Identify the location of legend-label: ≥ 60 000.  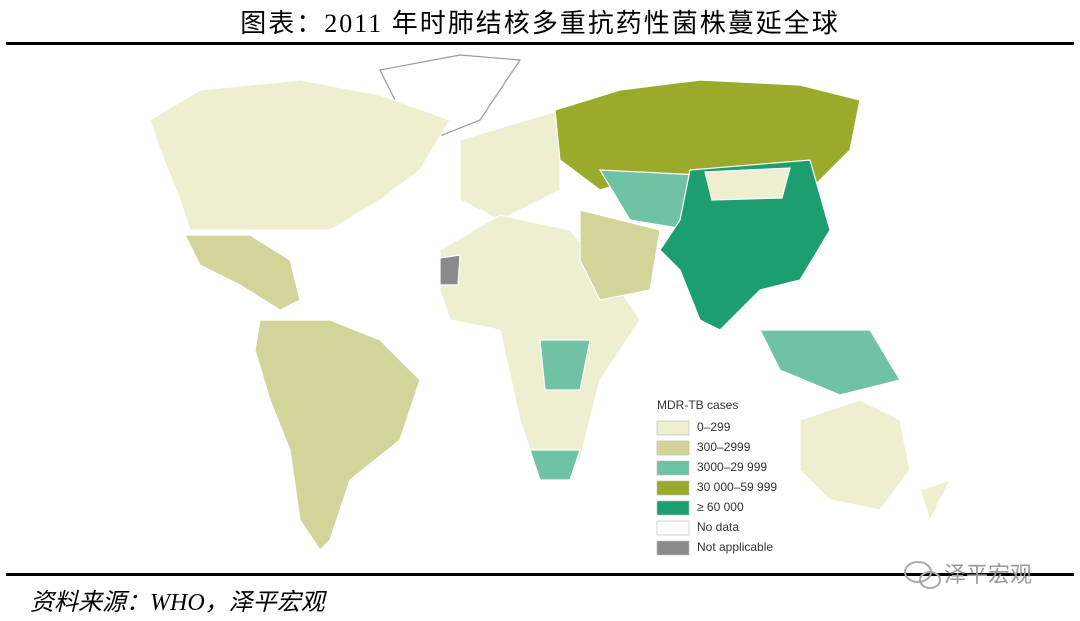
(720, 507).